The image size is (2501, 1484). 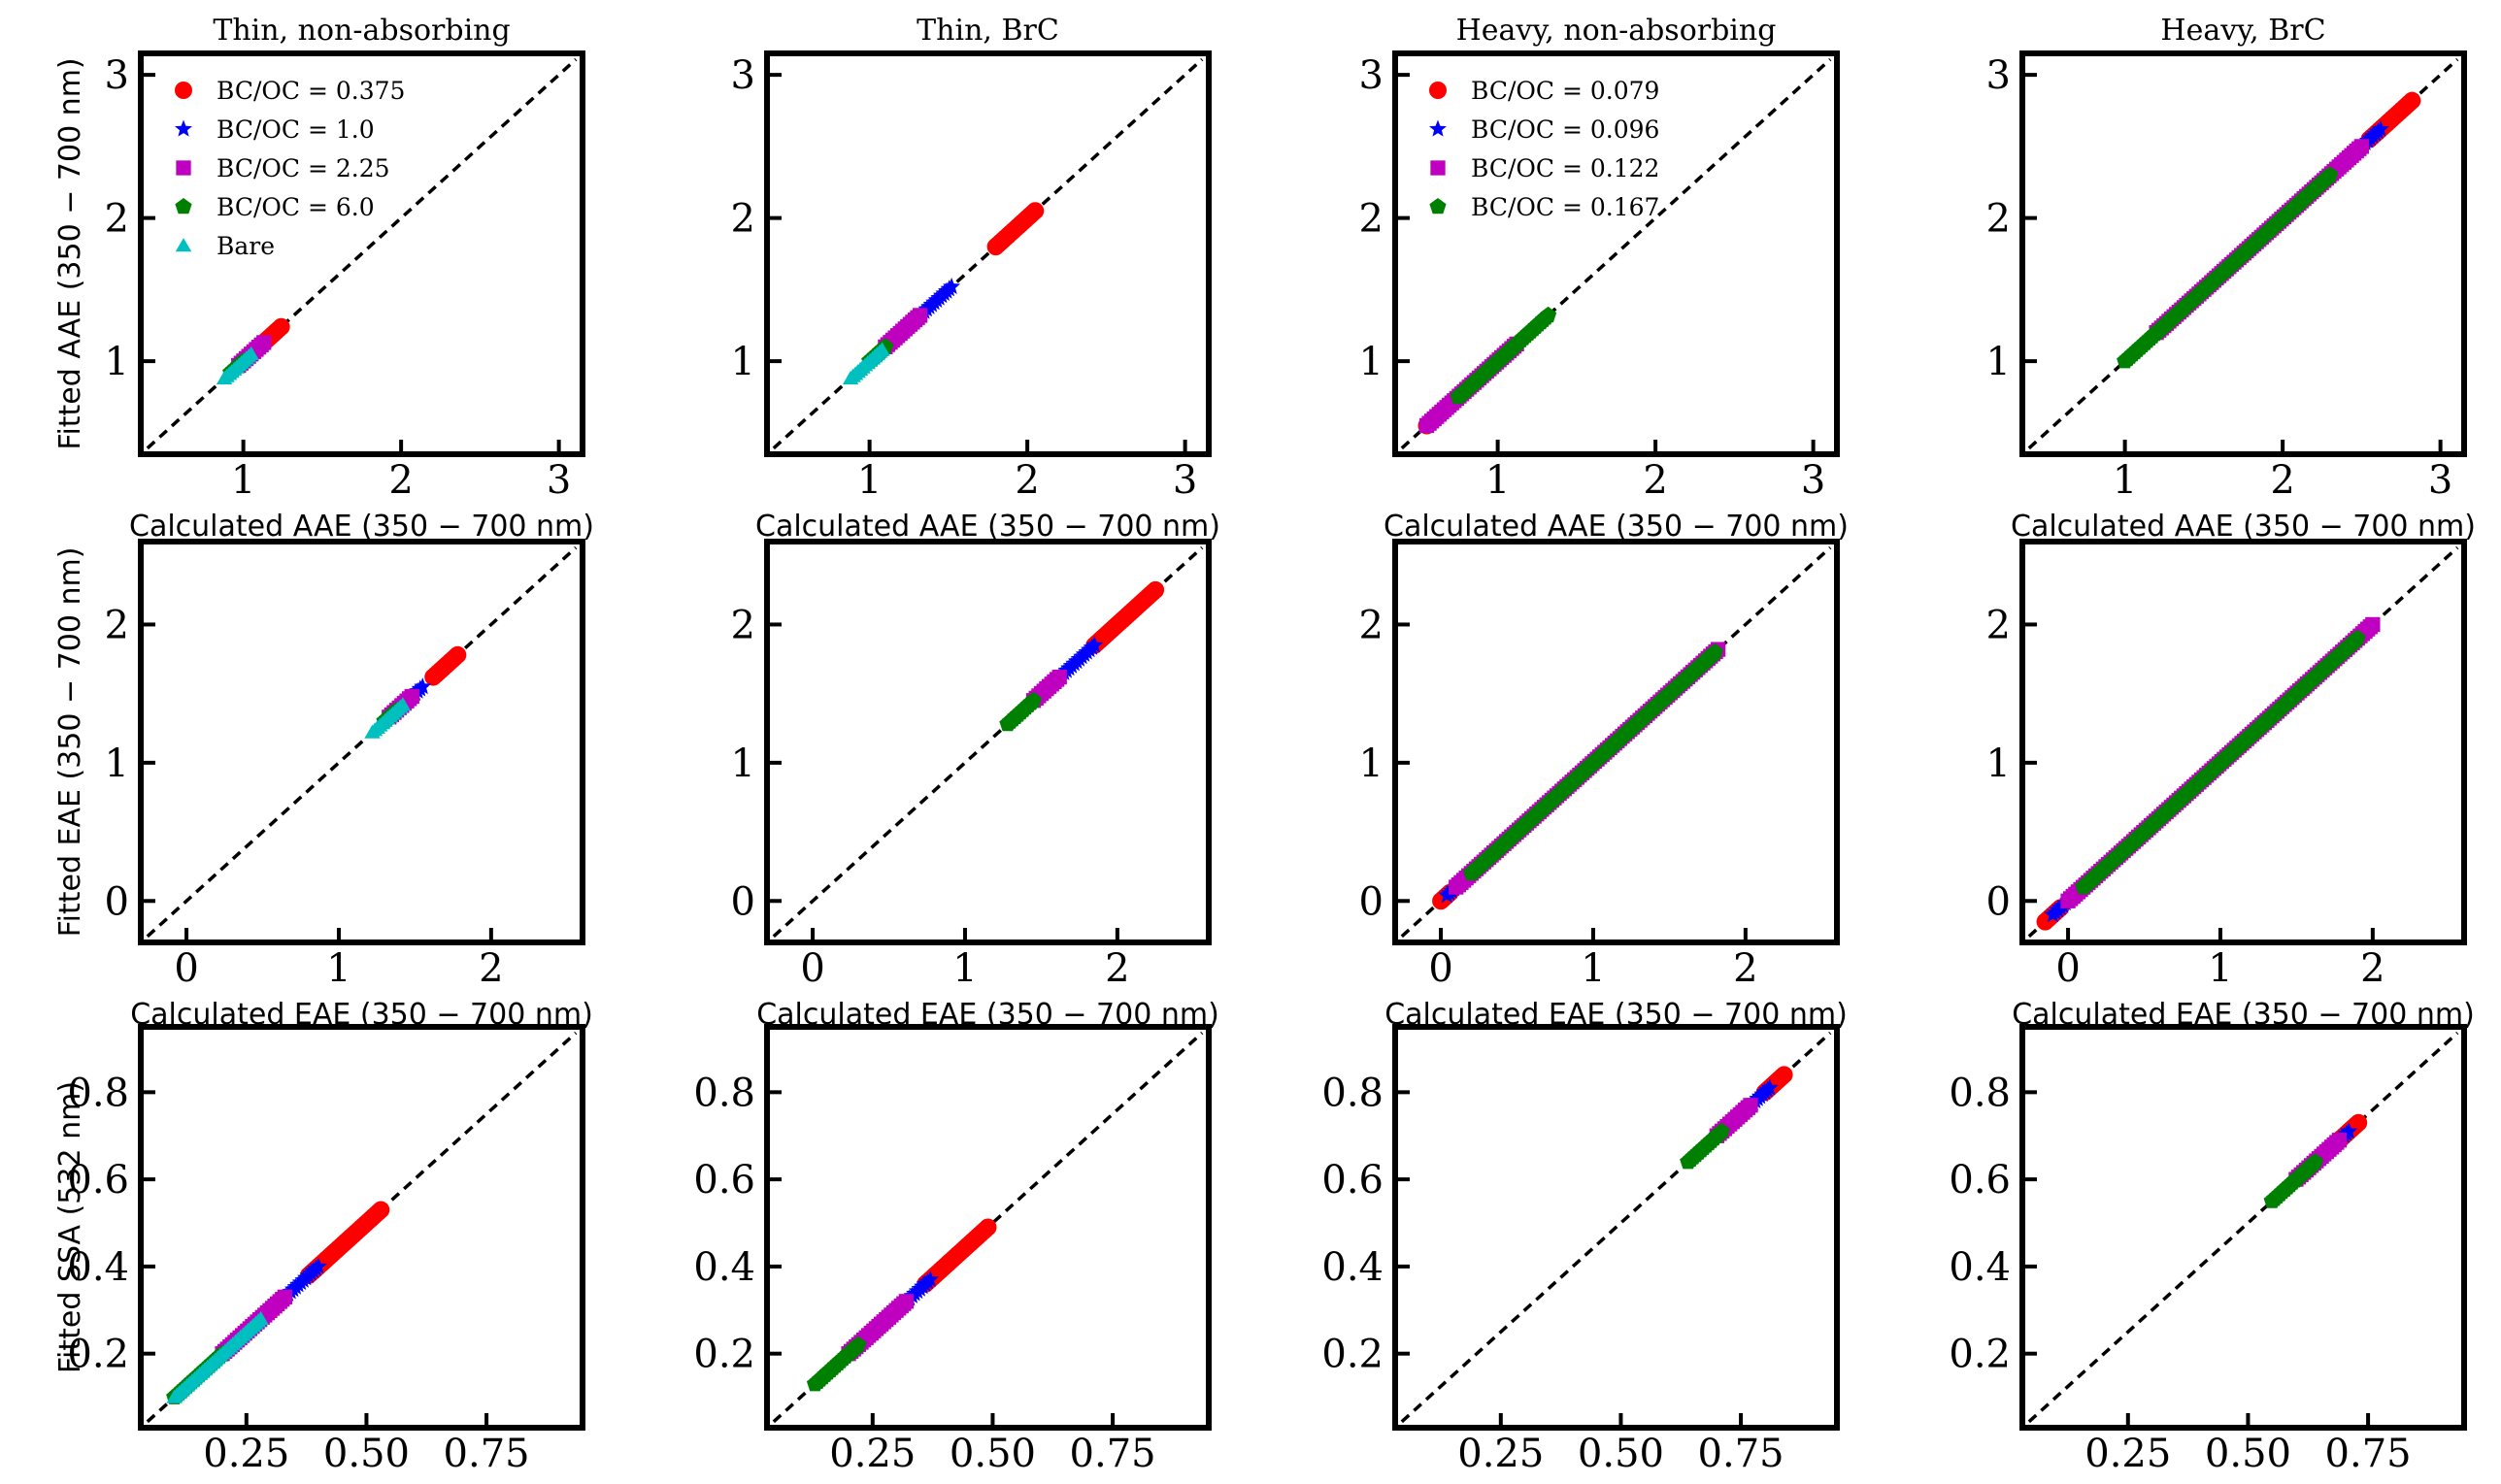 I want to click on y-tick-label: 0, so click(x=1998, y=901).